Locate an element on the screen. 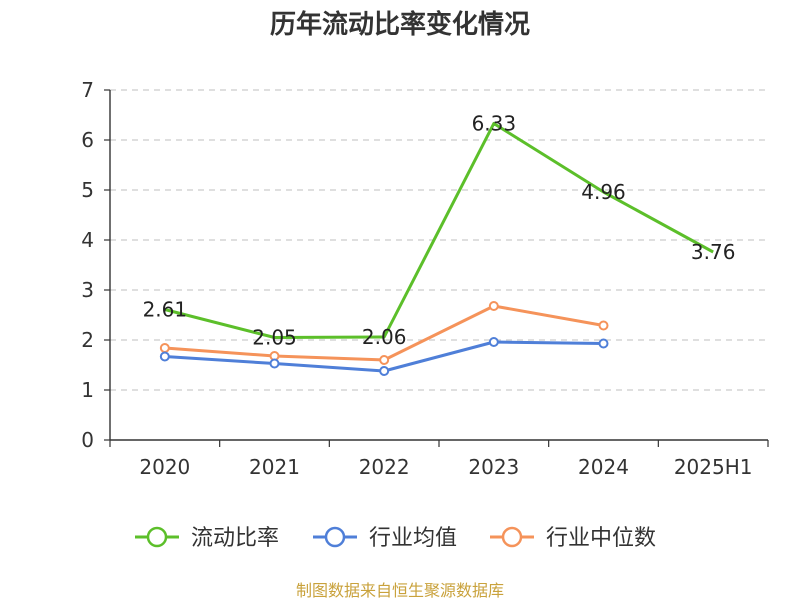  x-tick-label: 2020 is located at coordinates (164, 467).